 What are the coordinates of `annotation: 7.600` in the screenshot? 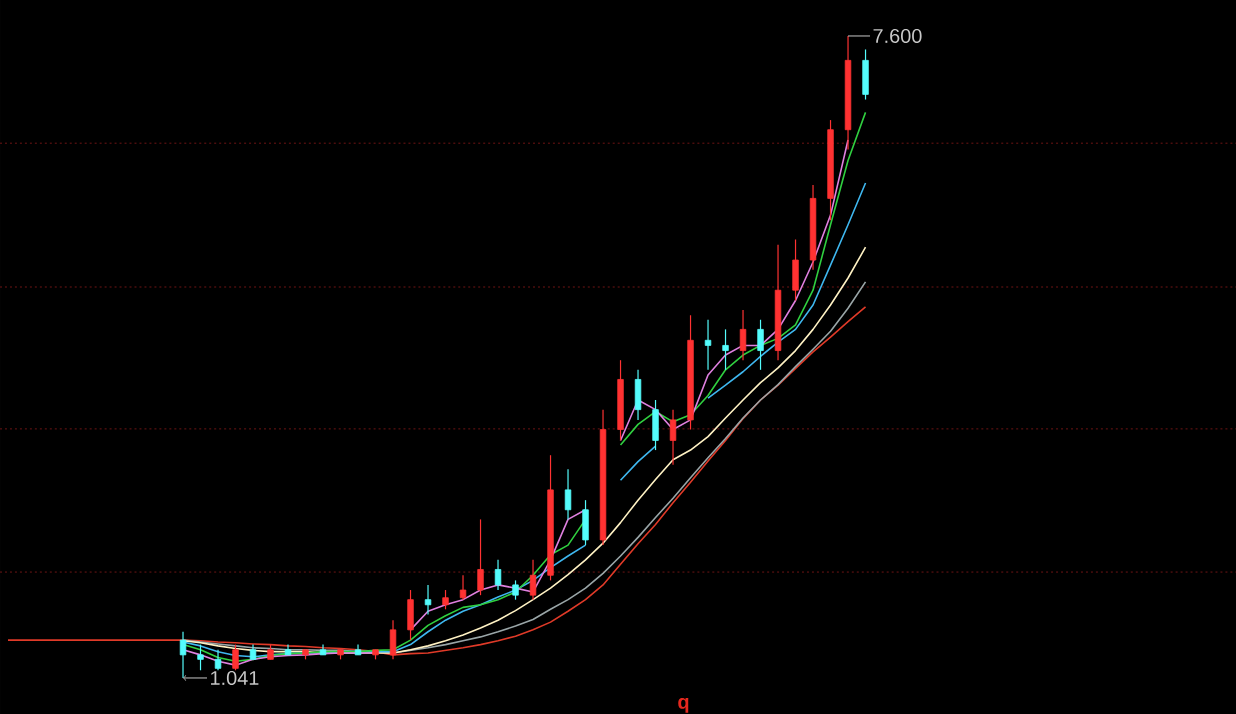 It's located at (897, 36).